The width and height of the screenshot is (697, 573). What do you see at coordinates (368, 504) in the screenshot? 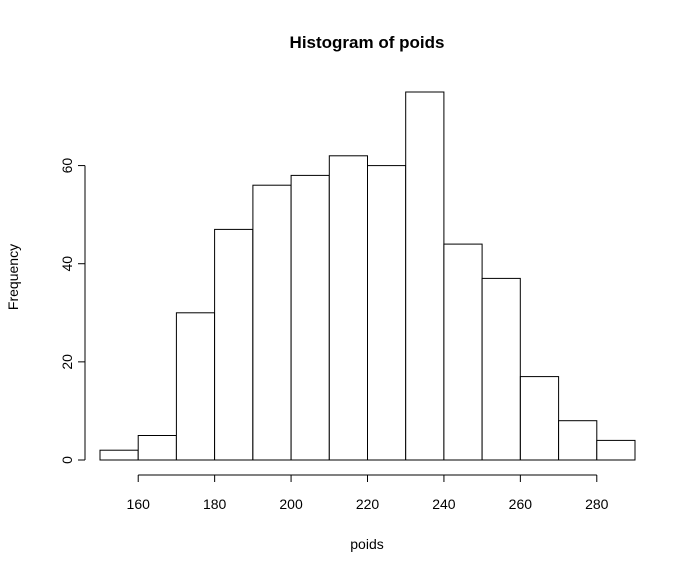
I see `x-tick-label: 220` at bounding box center [368, 504].